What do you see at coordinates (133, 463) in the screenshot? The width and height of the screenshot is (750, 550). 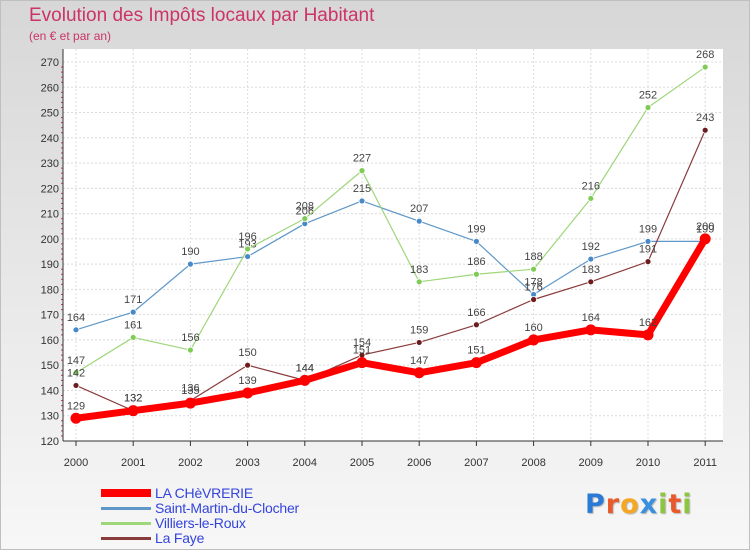 I see `x-tick-label: 2001` at bounding box center [133, 463].